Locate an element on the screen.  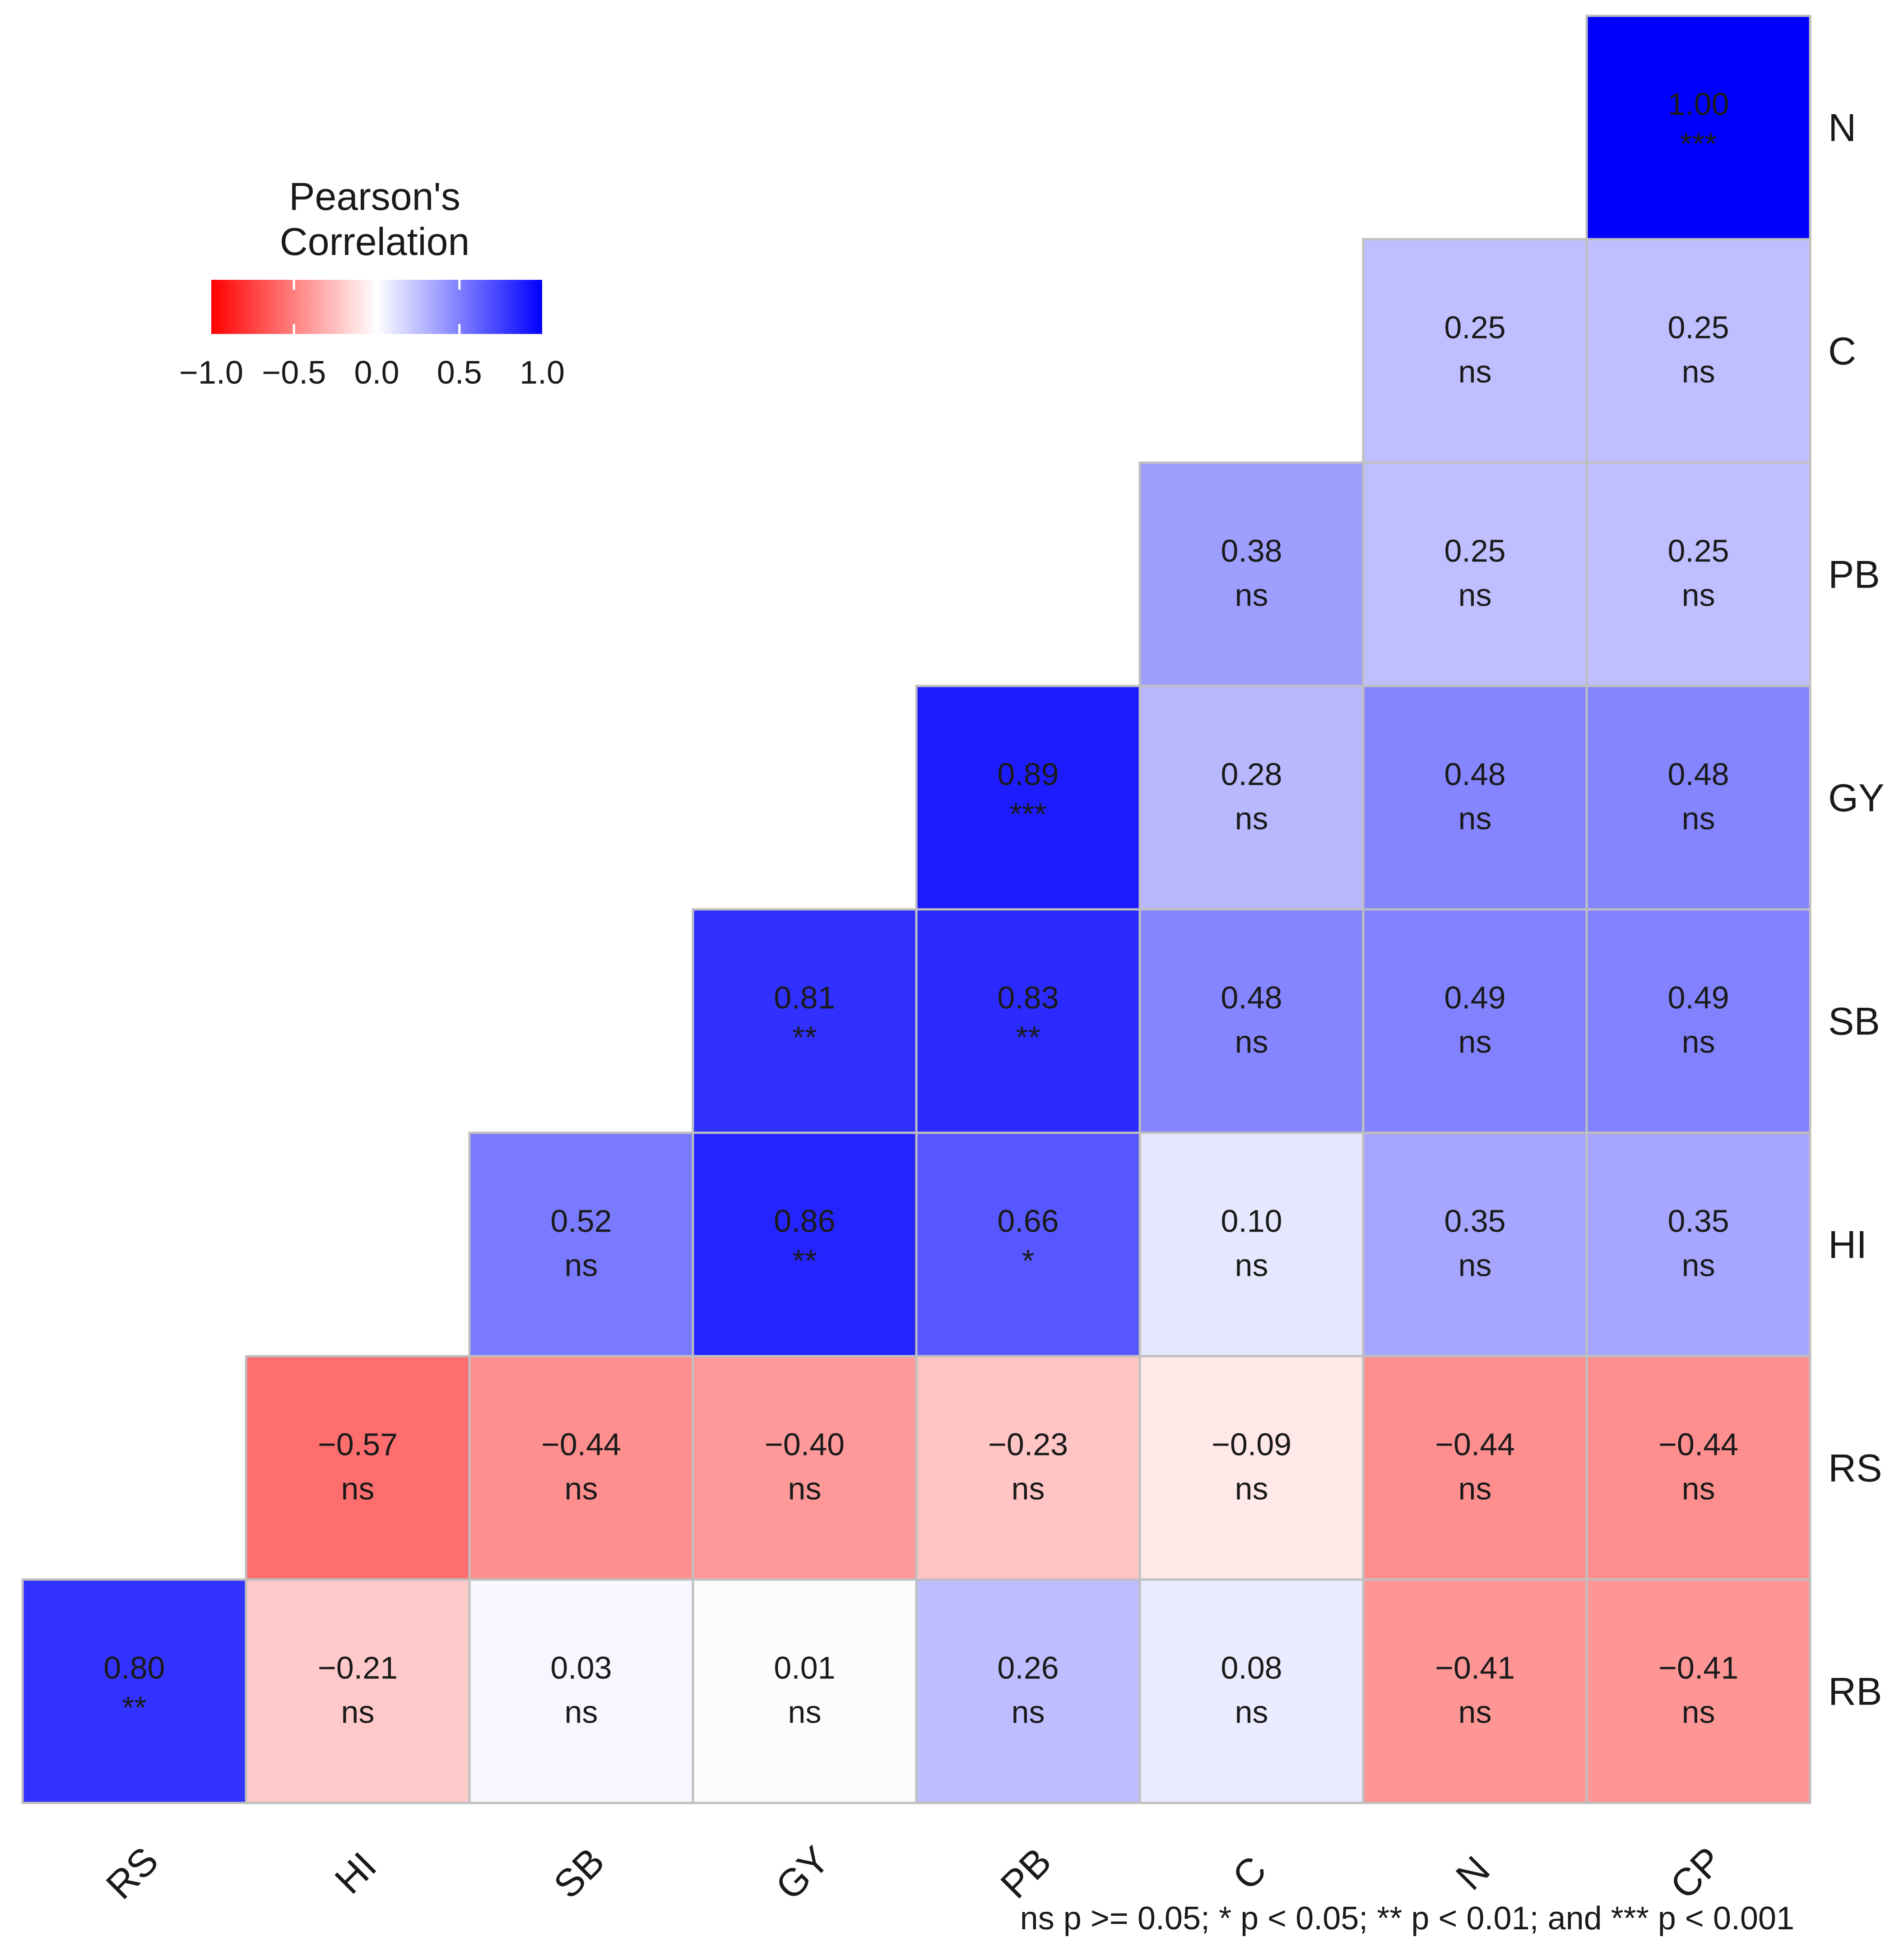
heatmap-cell: 0.10 ns is located at coordinates (1251, 1244).